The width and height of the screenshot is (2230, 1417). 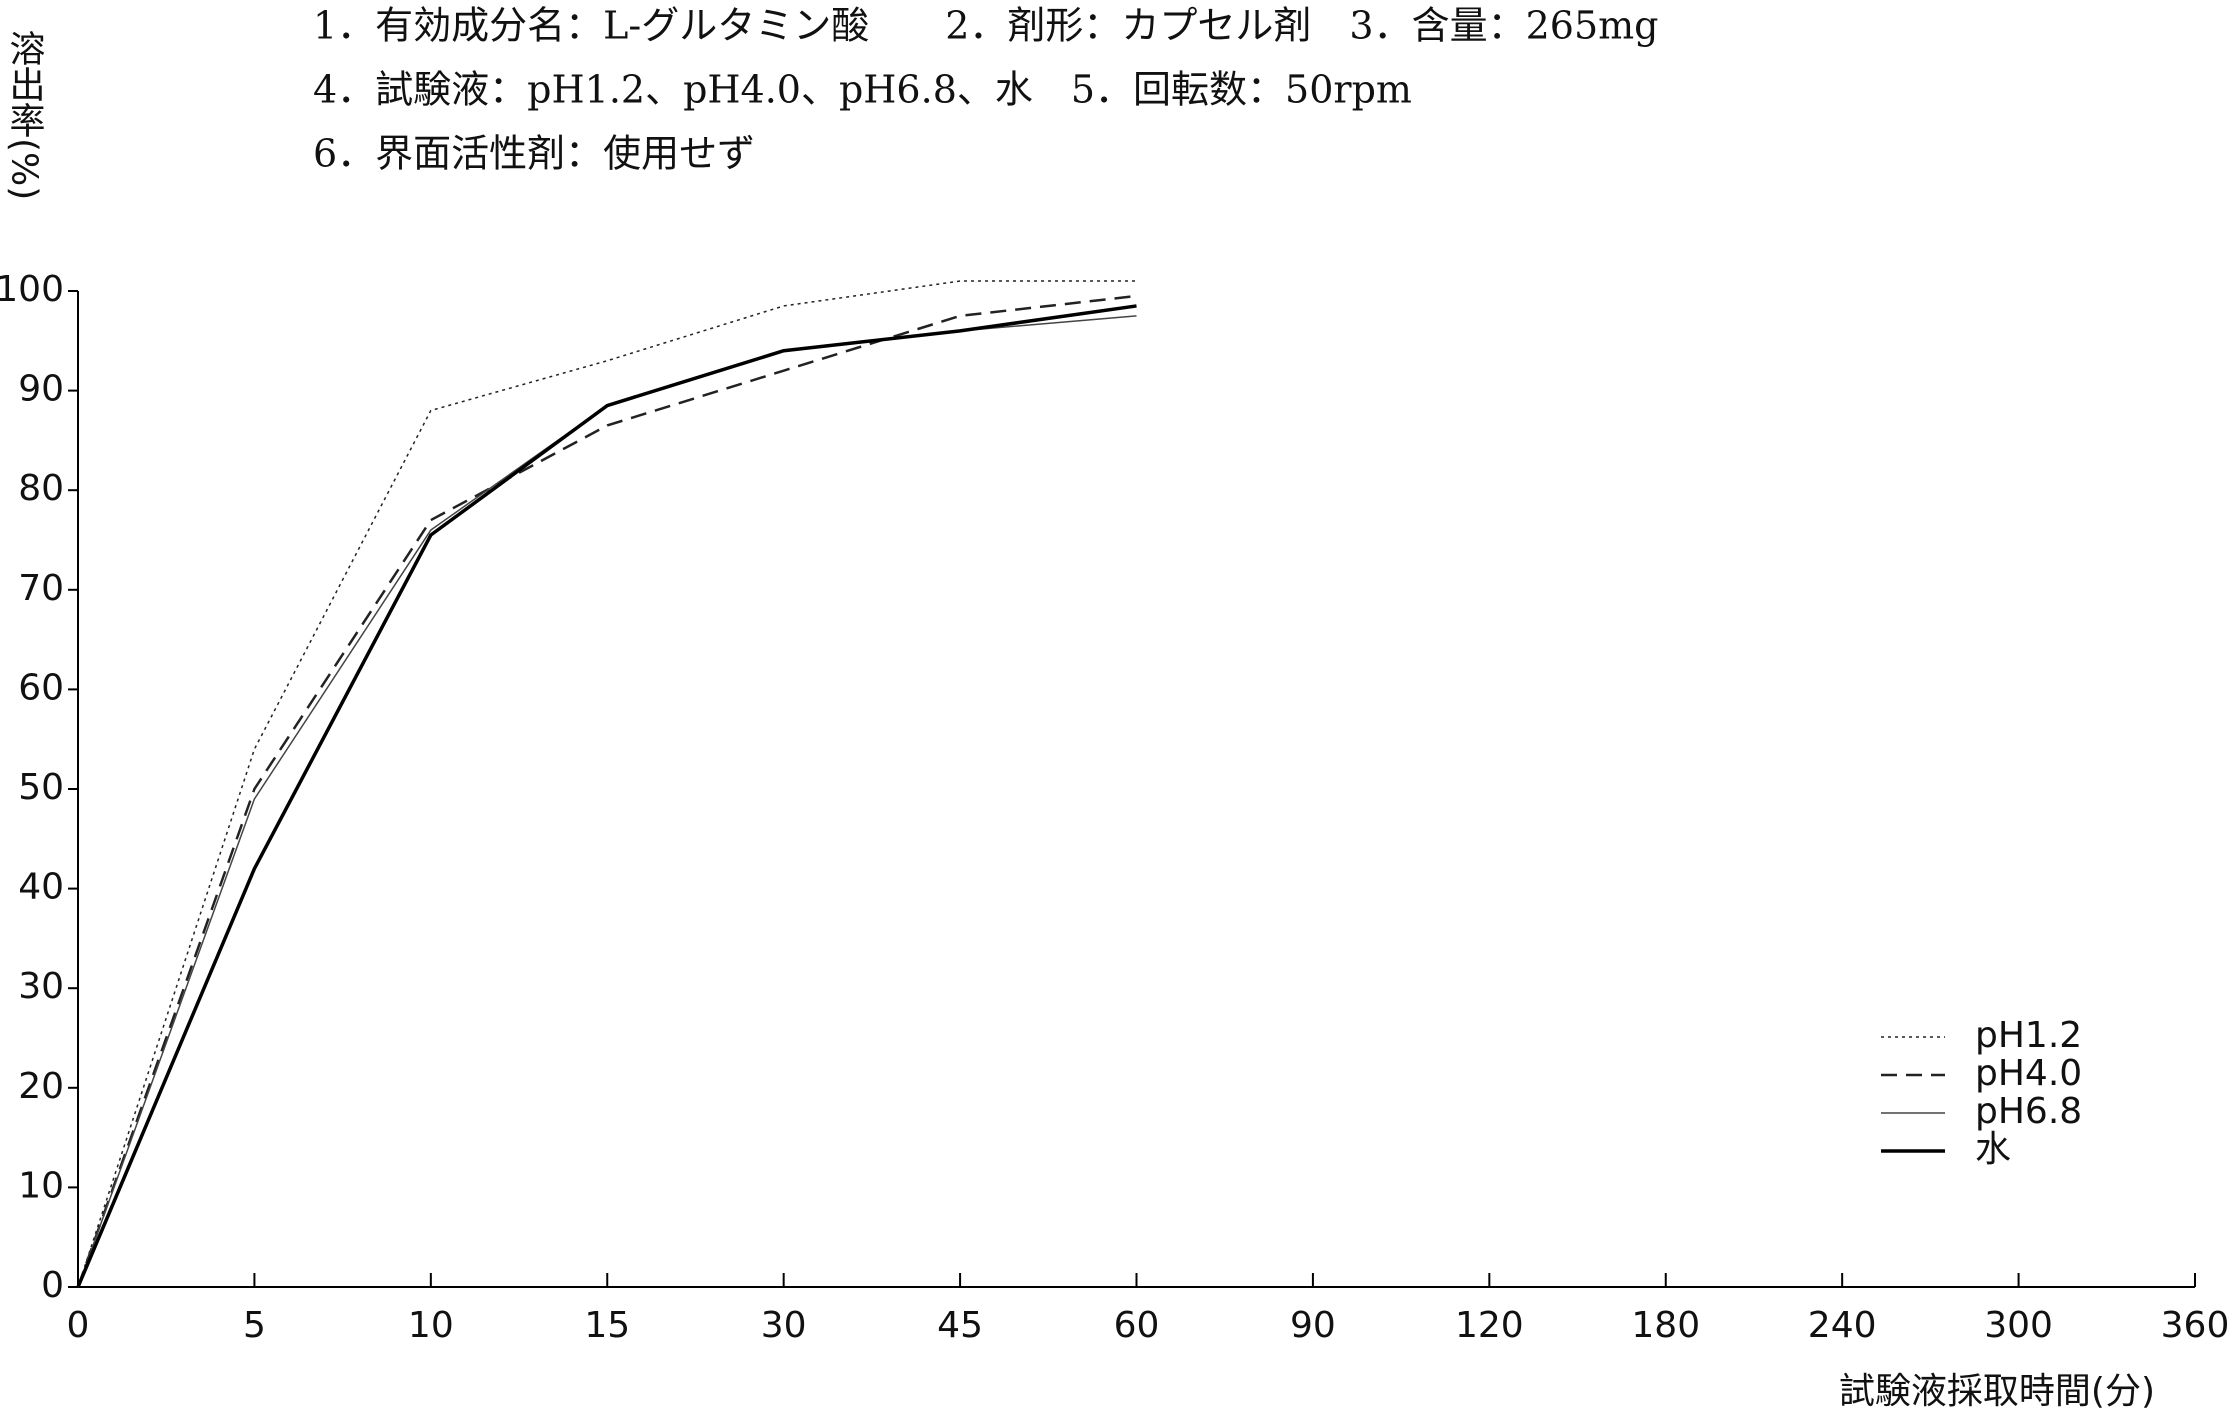 What do you see at coordinates (1665, 1325) in the screenshot?
I see `x-tick-label: 180` at bounding box center [1665, 1325].